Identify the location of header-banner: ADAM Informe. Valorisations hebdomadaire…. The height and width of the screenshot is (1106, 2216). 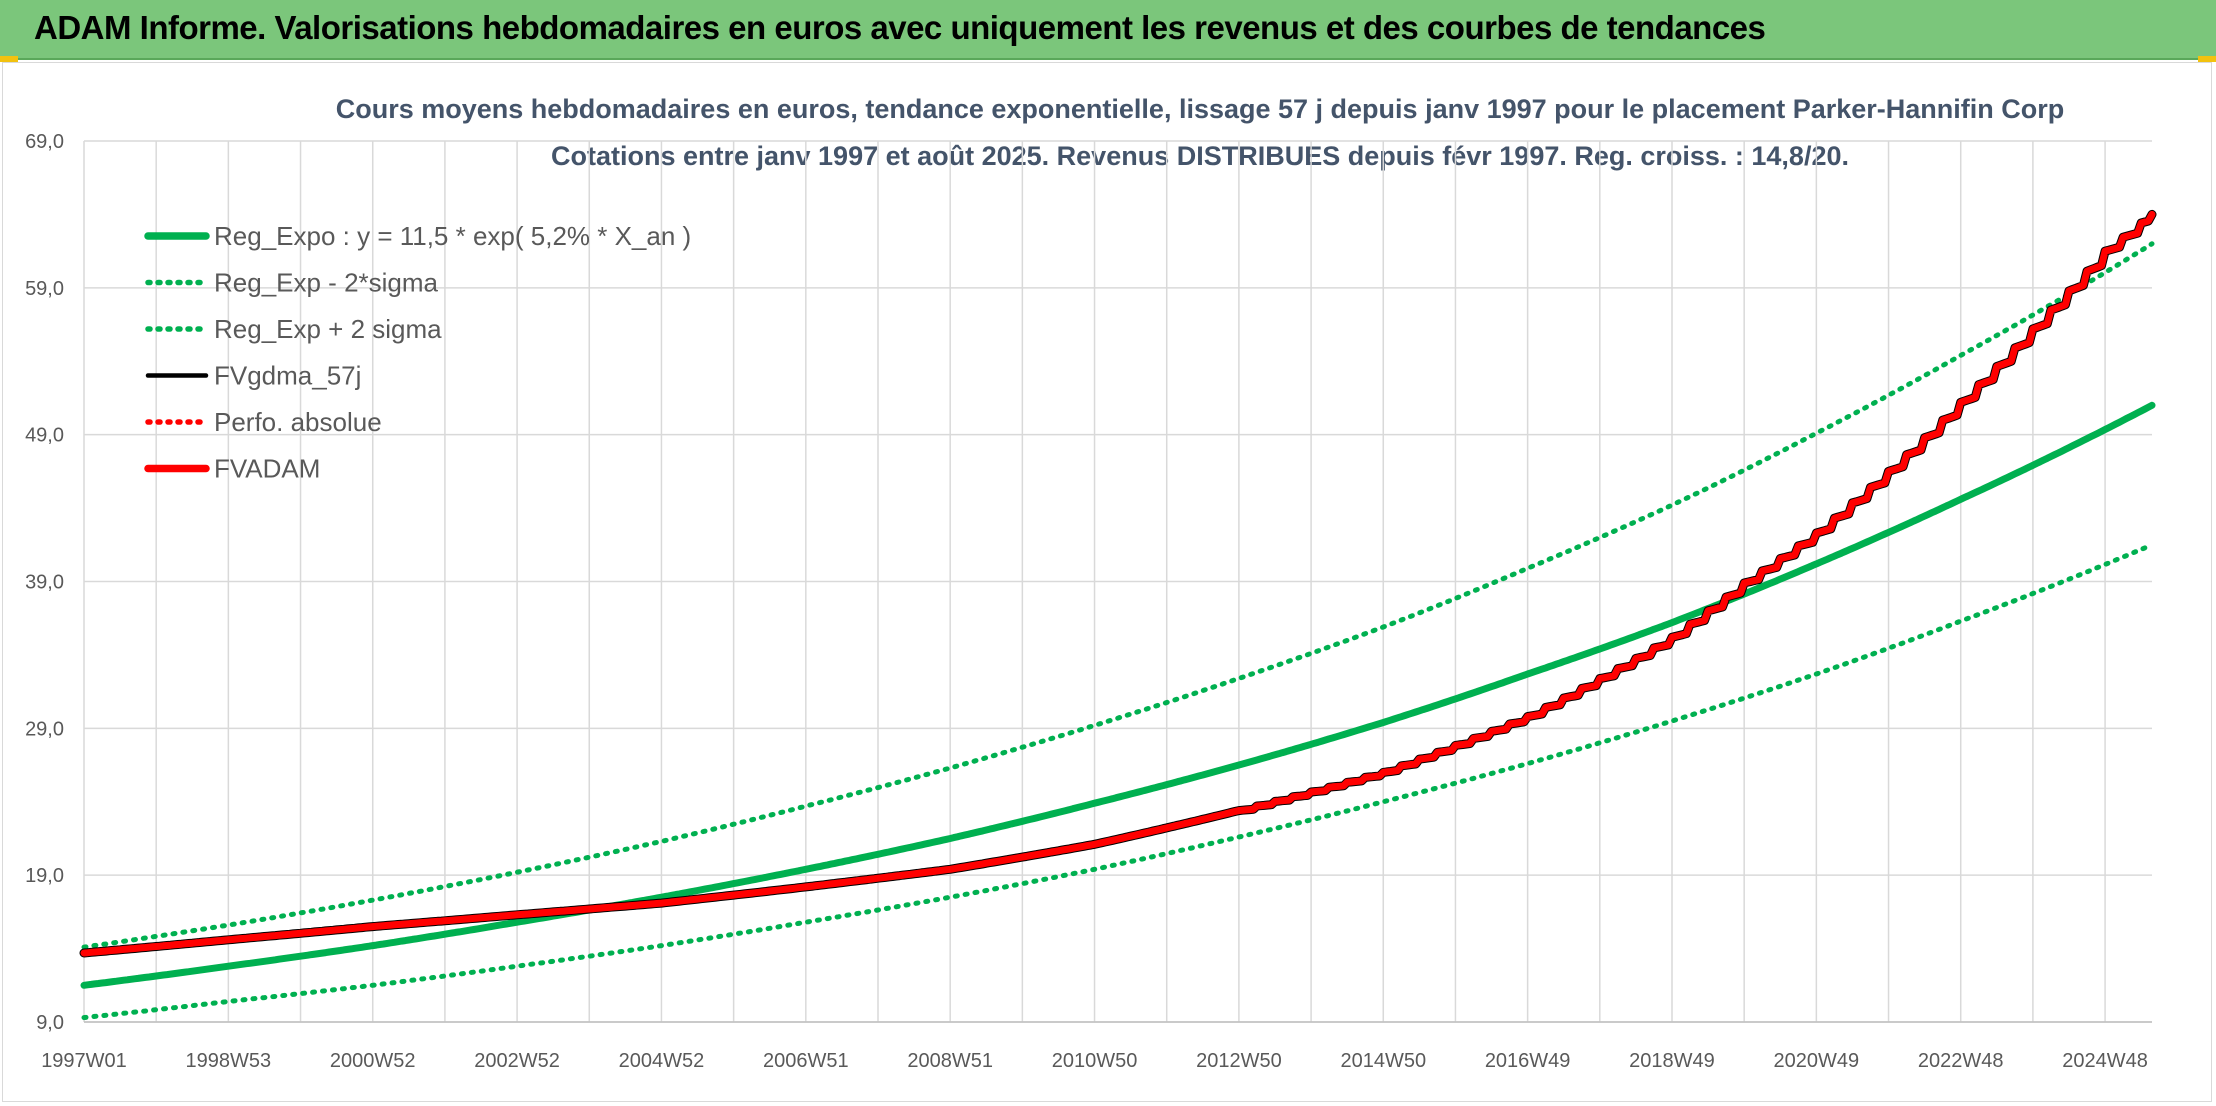
(1108, 30).